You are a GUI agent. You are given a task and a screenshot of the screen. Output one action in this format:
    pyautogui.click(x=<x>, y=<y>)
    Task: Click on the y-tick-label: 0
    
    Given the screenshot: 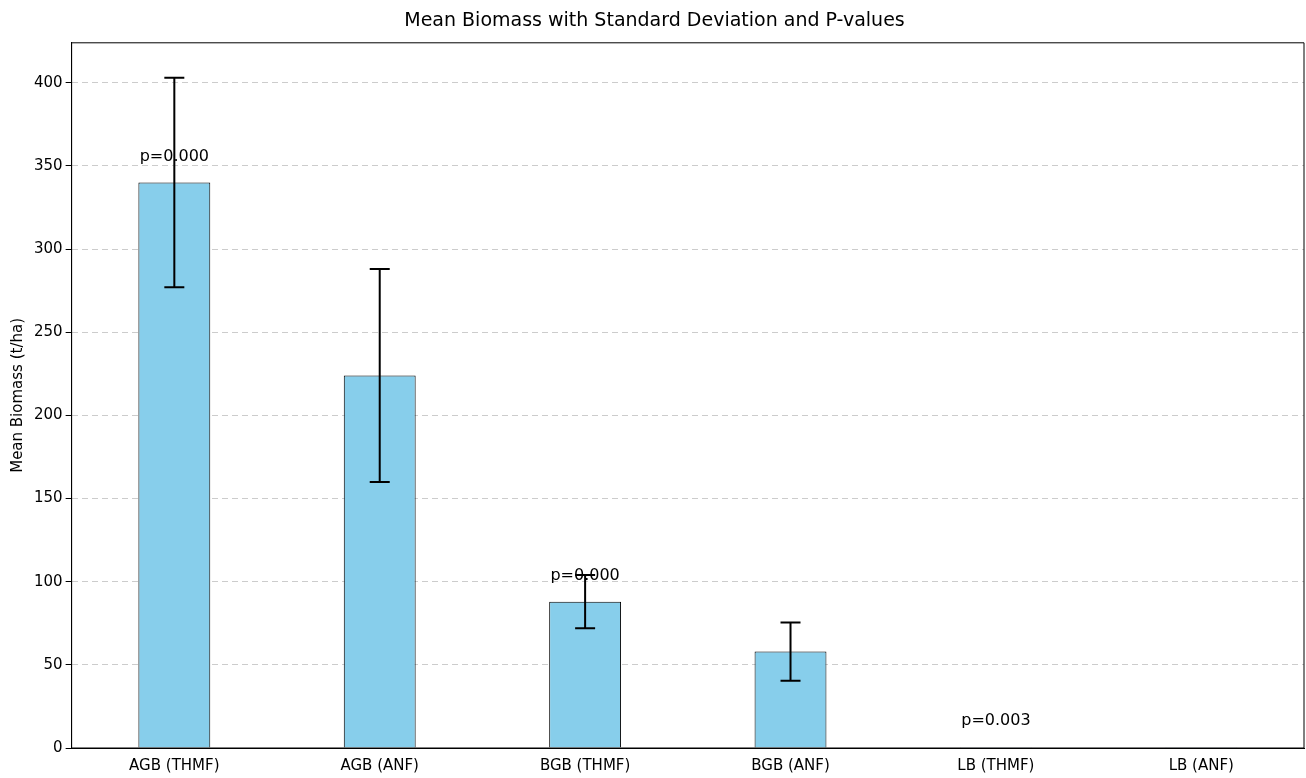 What is the action you would take?
    pyautogui.click(x=58, y=746)
    